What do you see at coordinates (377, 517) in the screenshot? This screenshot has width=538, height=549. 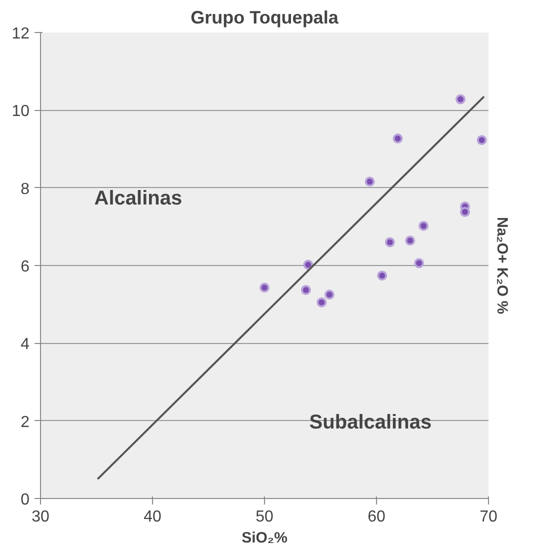 I see `x-tick-label: 60` at bounding box center [377, 517].